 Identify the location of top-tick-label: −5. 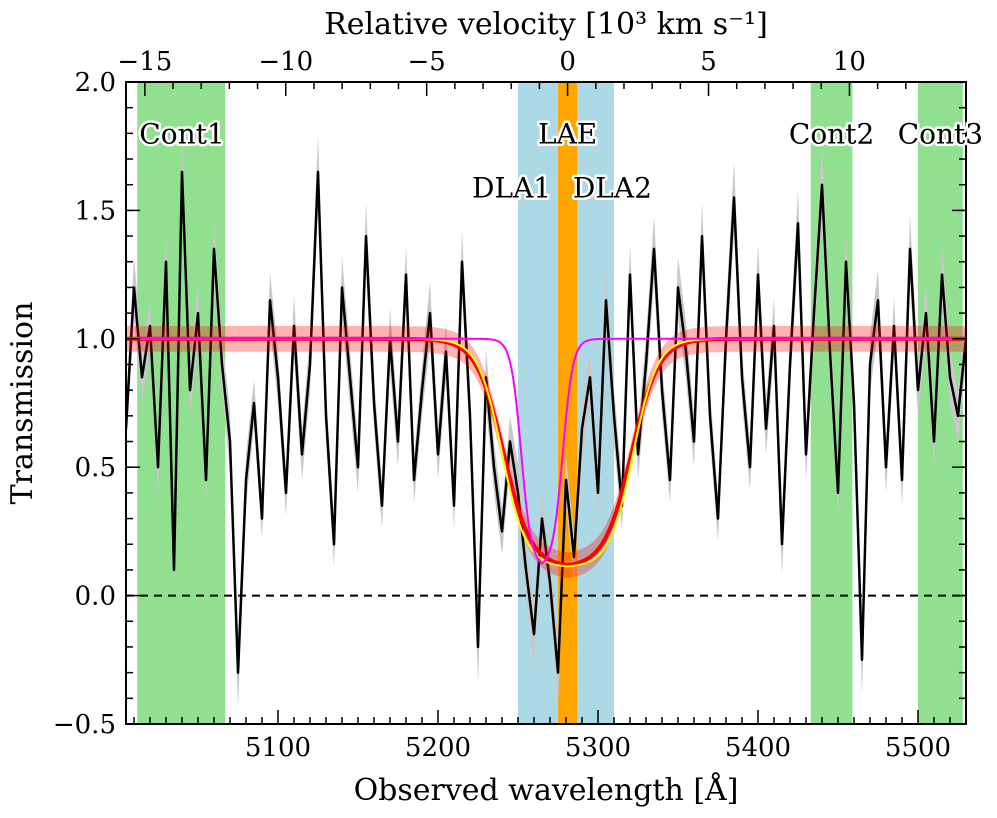
(427, 62).